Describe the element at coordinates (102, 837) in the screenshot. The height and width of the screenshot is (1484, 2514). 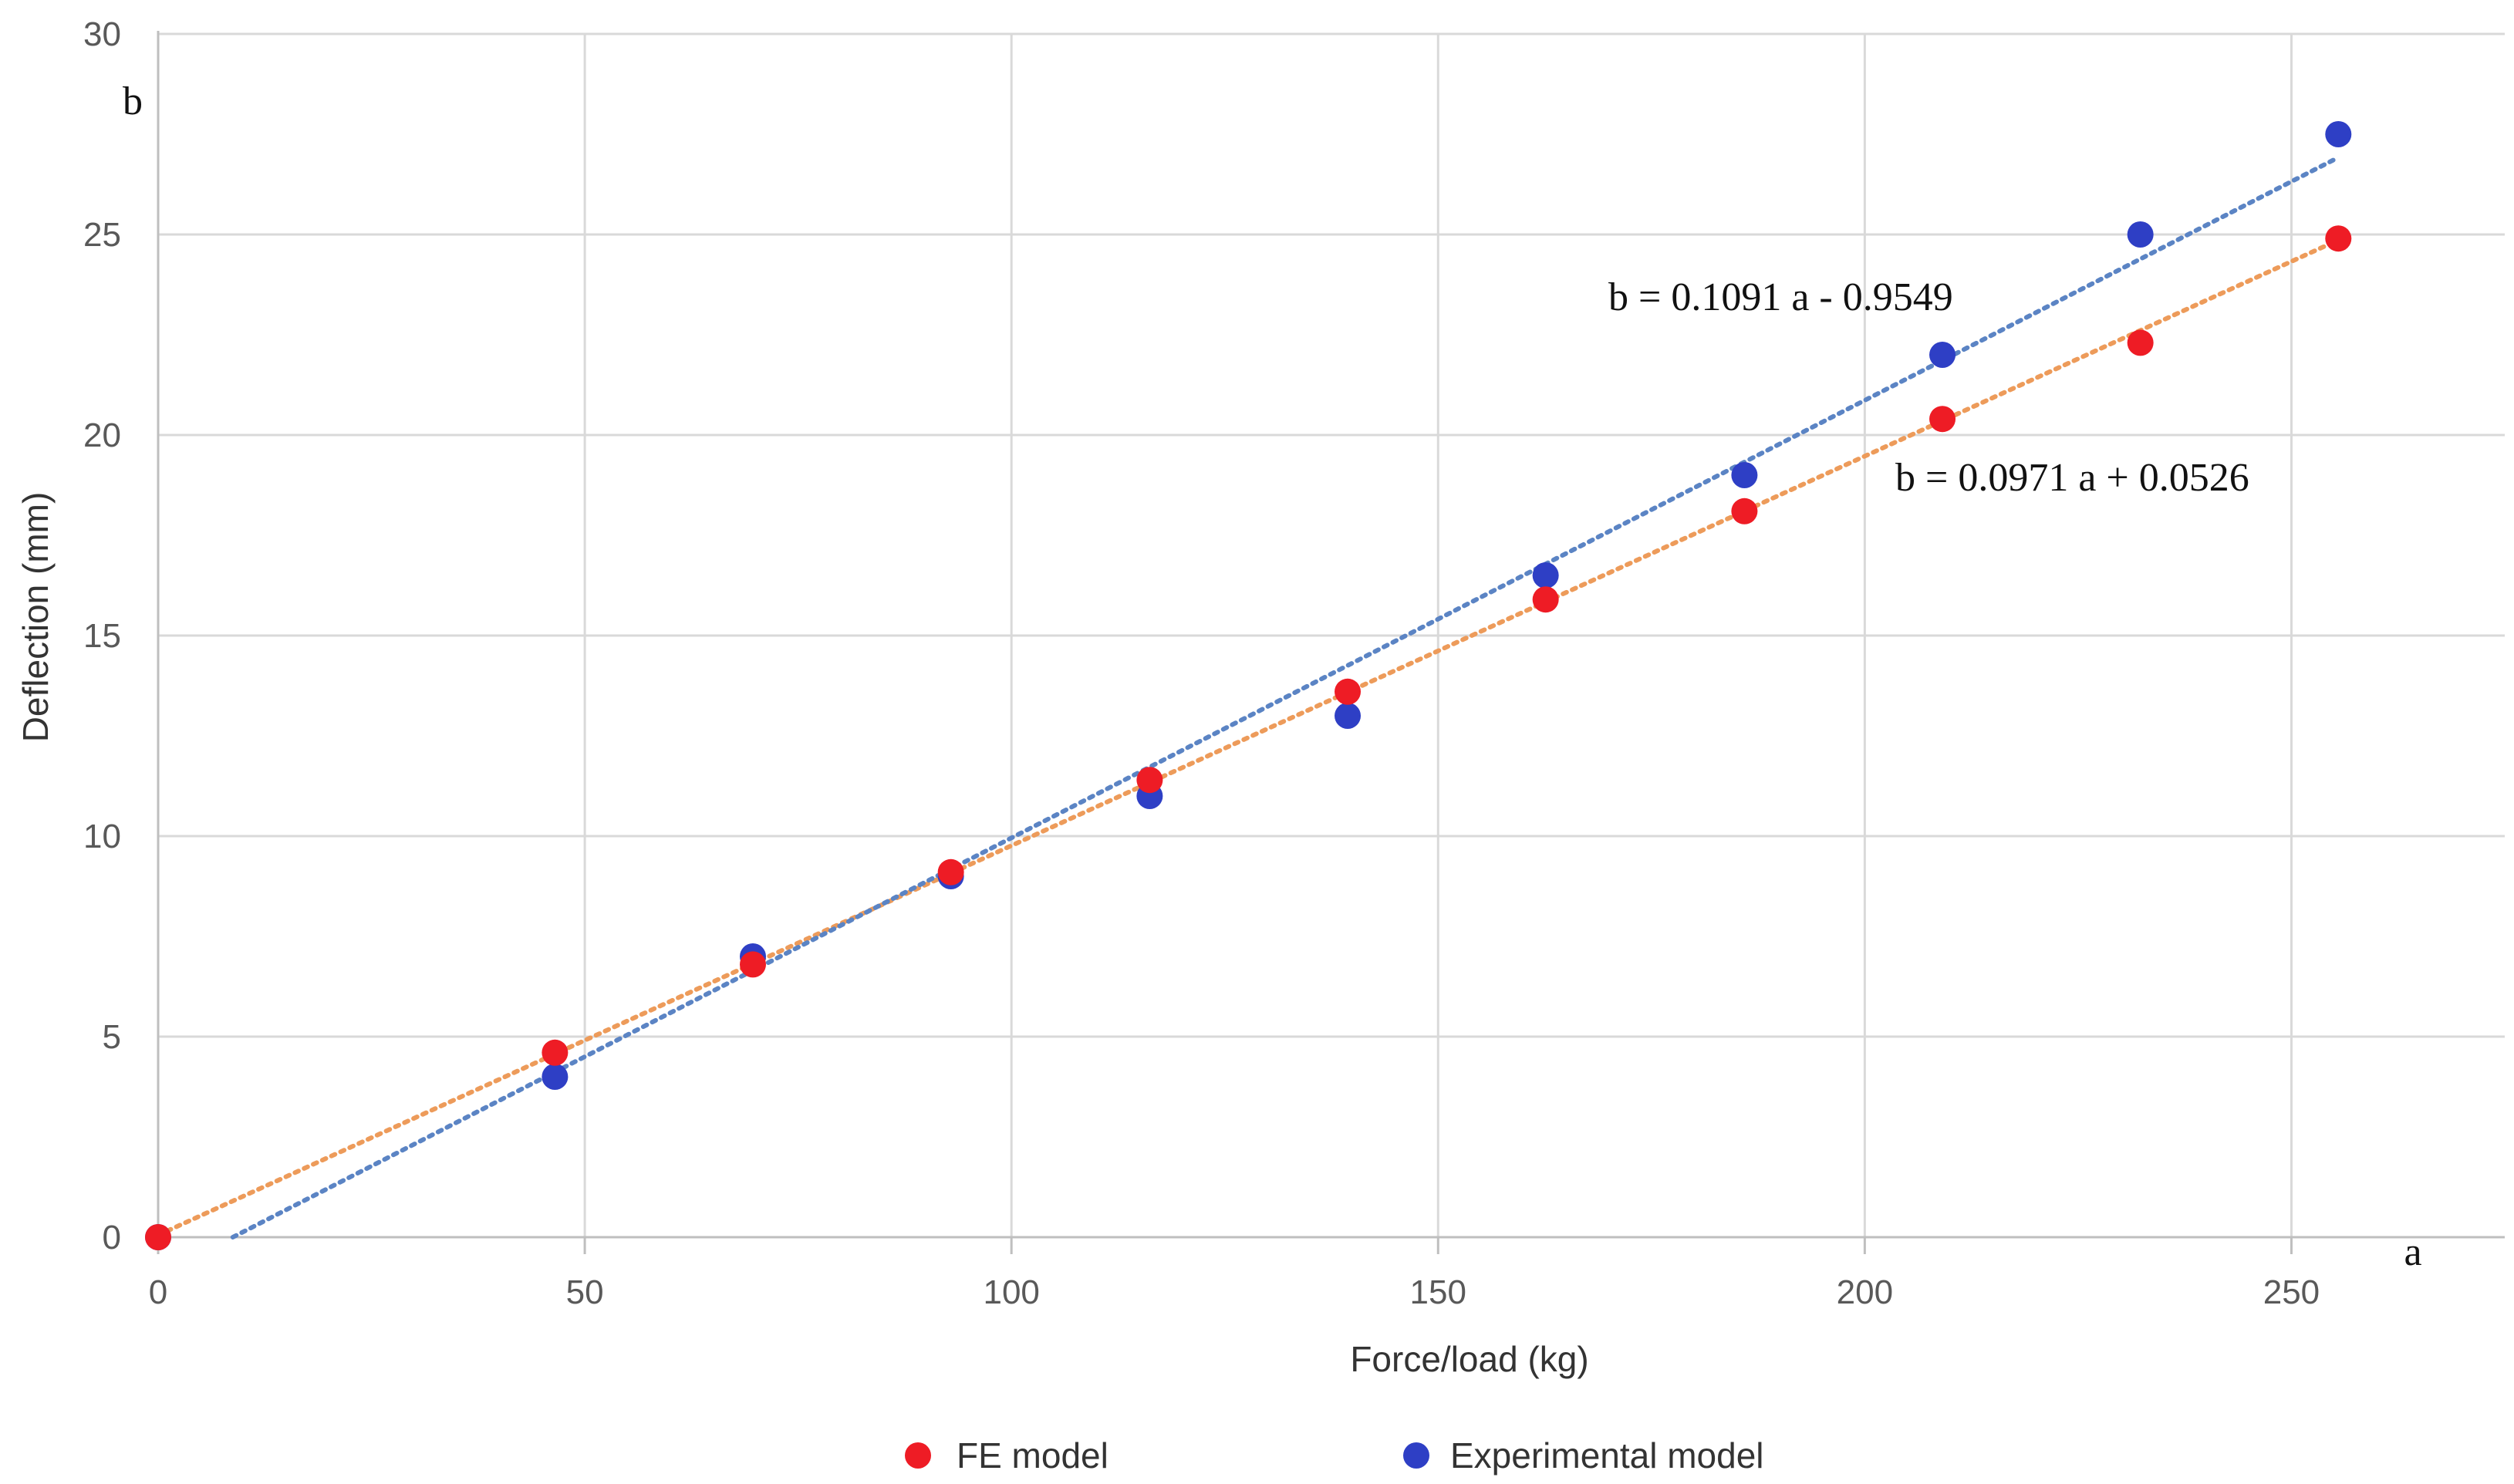
I see `y-tick-label-10: 10` at that location.